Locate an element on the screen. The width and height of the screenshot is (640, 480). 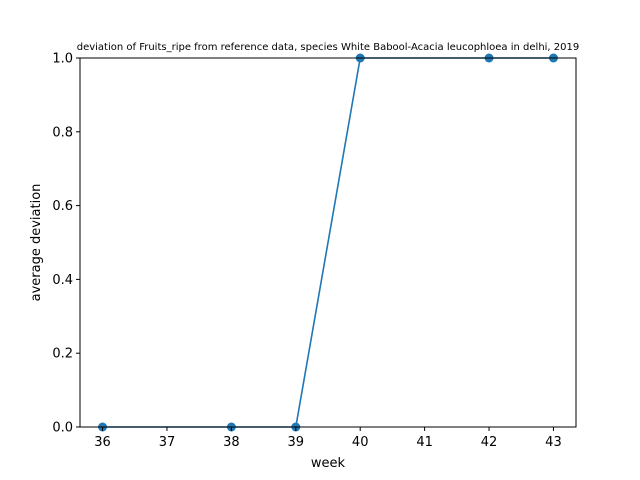
y-tick-label: 0.8 is located at coordinates (62, 132).